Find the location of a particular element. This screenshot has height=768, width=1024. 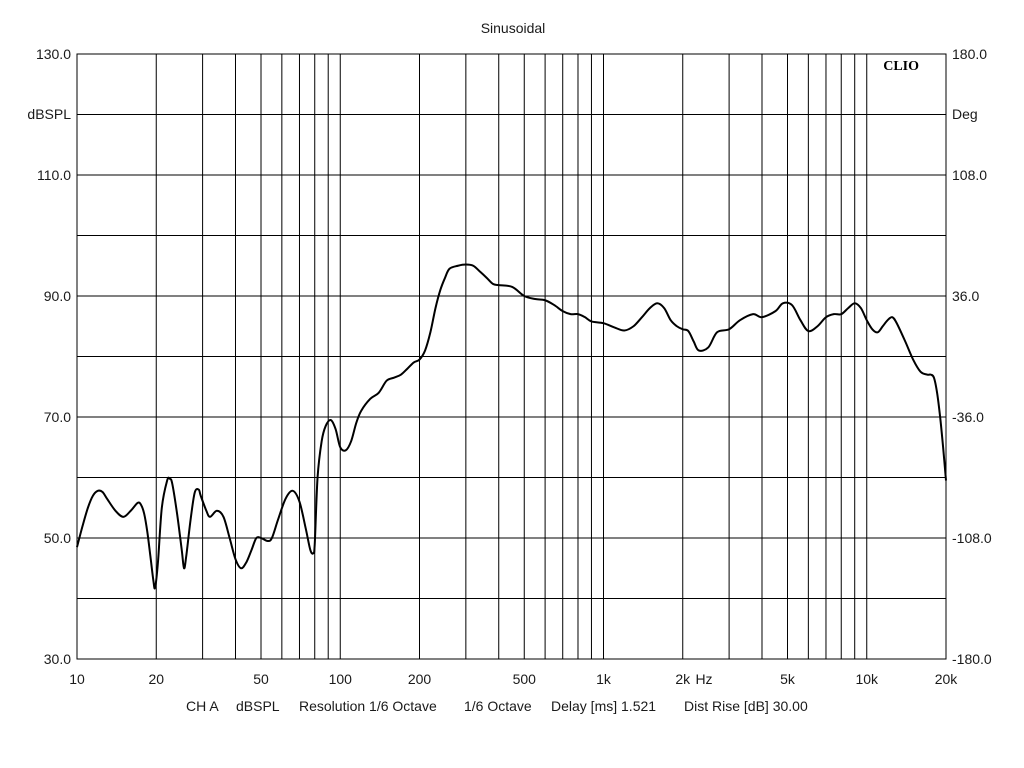

clio-brand-label: CLIO is located at coordinates (901, 66).